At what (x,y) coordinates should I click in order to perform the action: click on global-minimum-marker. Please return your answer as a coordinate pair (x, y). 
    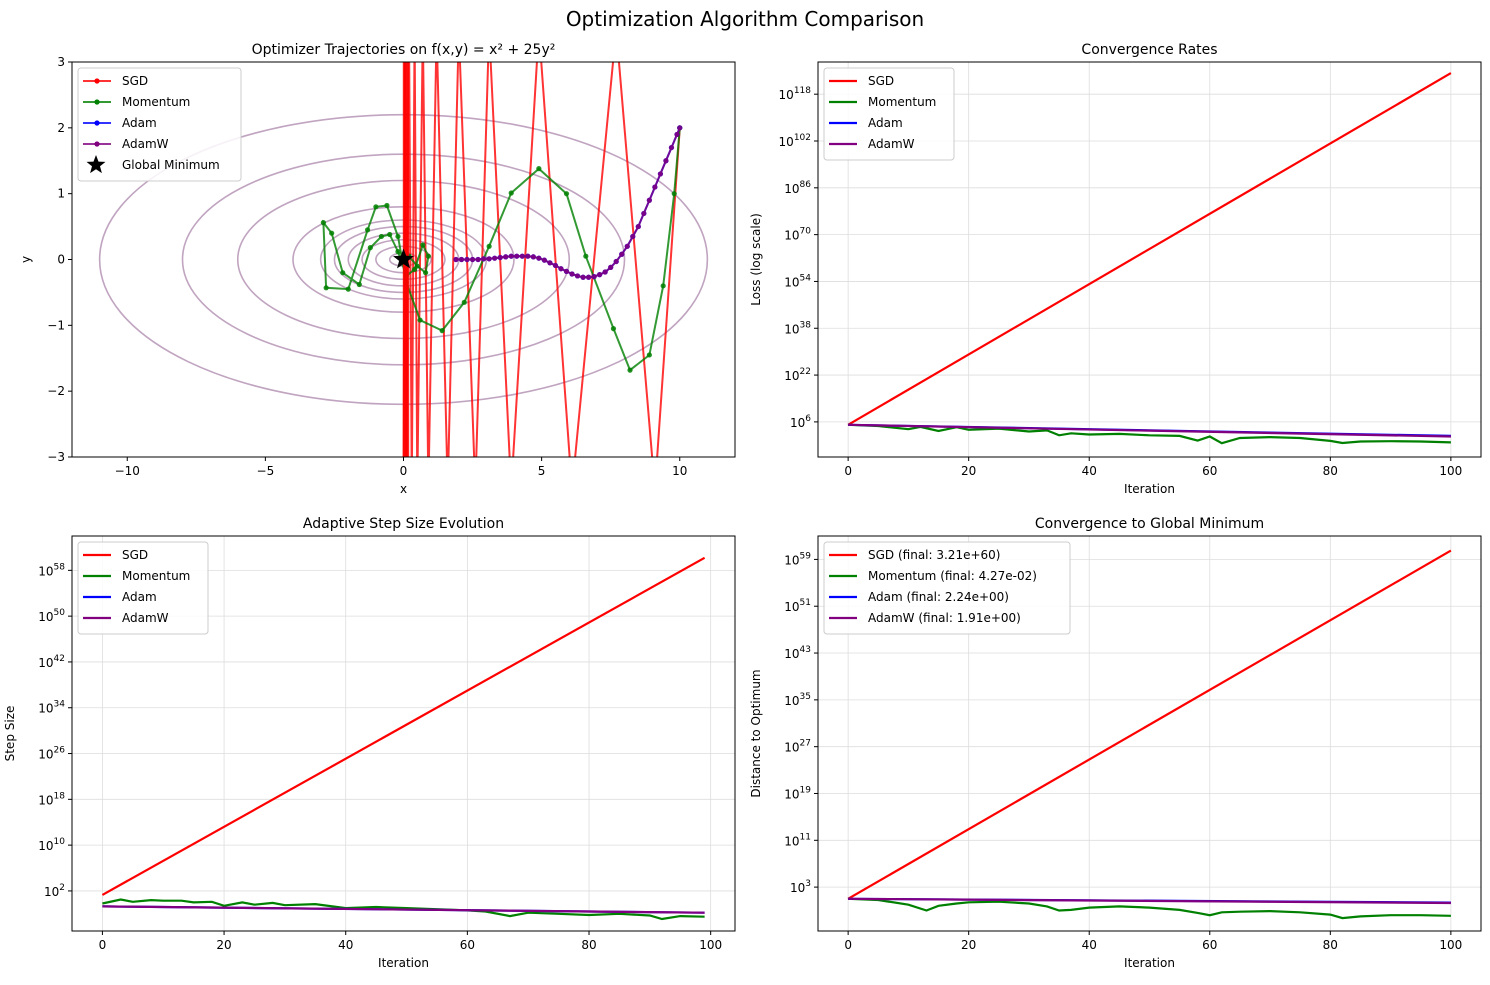
    Looking at the image, I should click on (403, 258).